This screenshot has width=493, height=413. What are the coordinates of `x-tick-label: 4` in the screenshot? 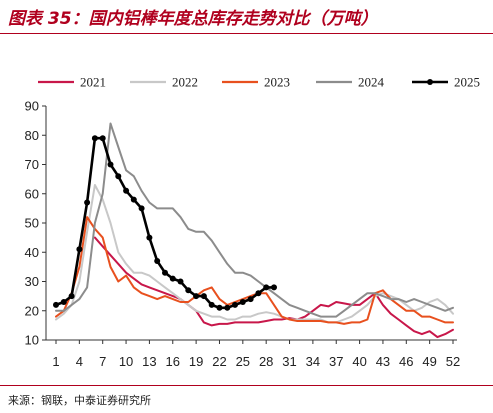 It's located at (79, 361).